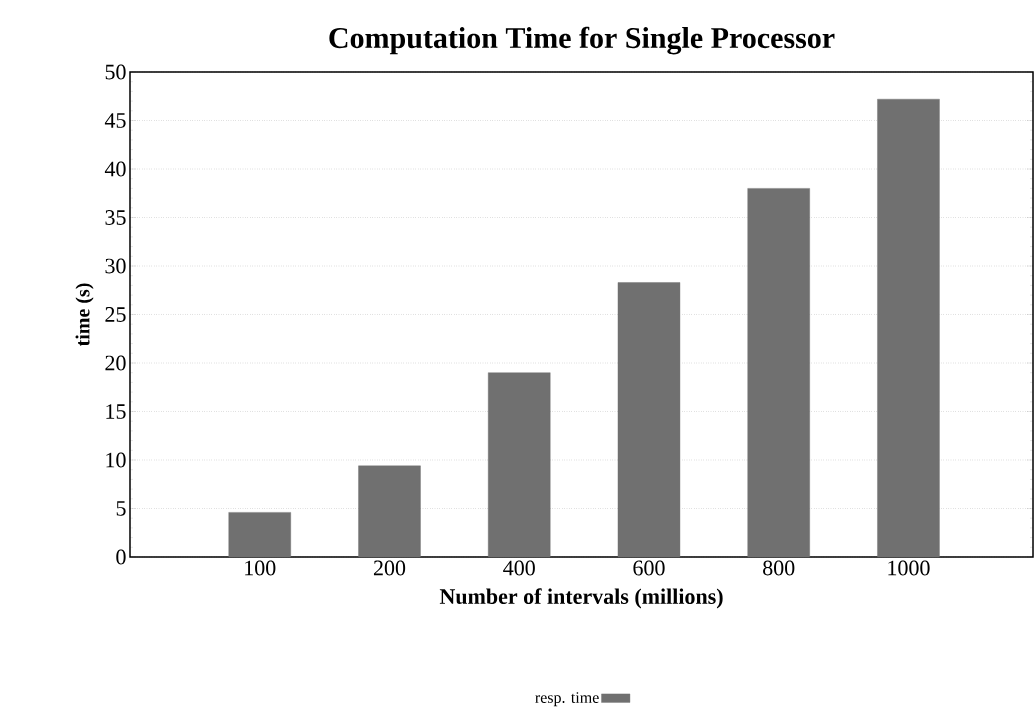 This screenshot has height=720, width=1035. I want to click on x-tick-label: 100, so click(260, 568).